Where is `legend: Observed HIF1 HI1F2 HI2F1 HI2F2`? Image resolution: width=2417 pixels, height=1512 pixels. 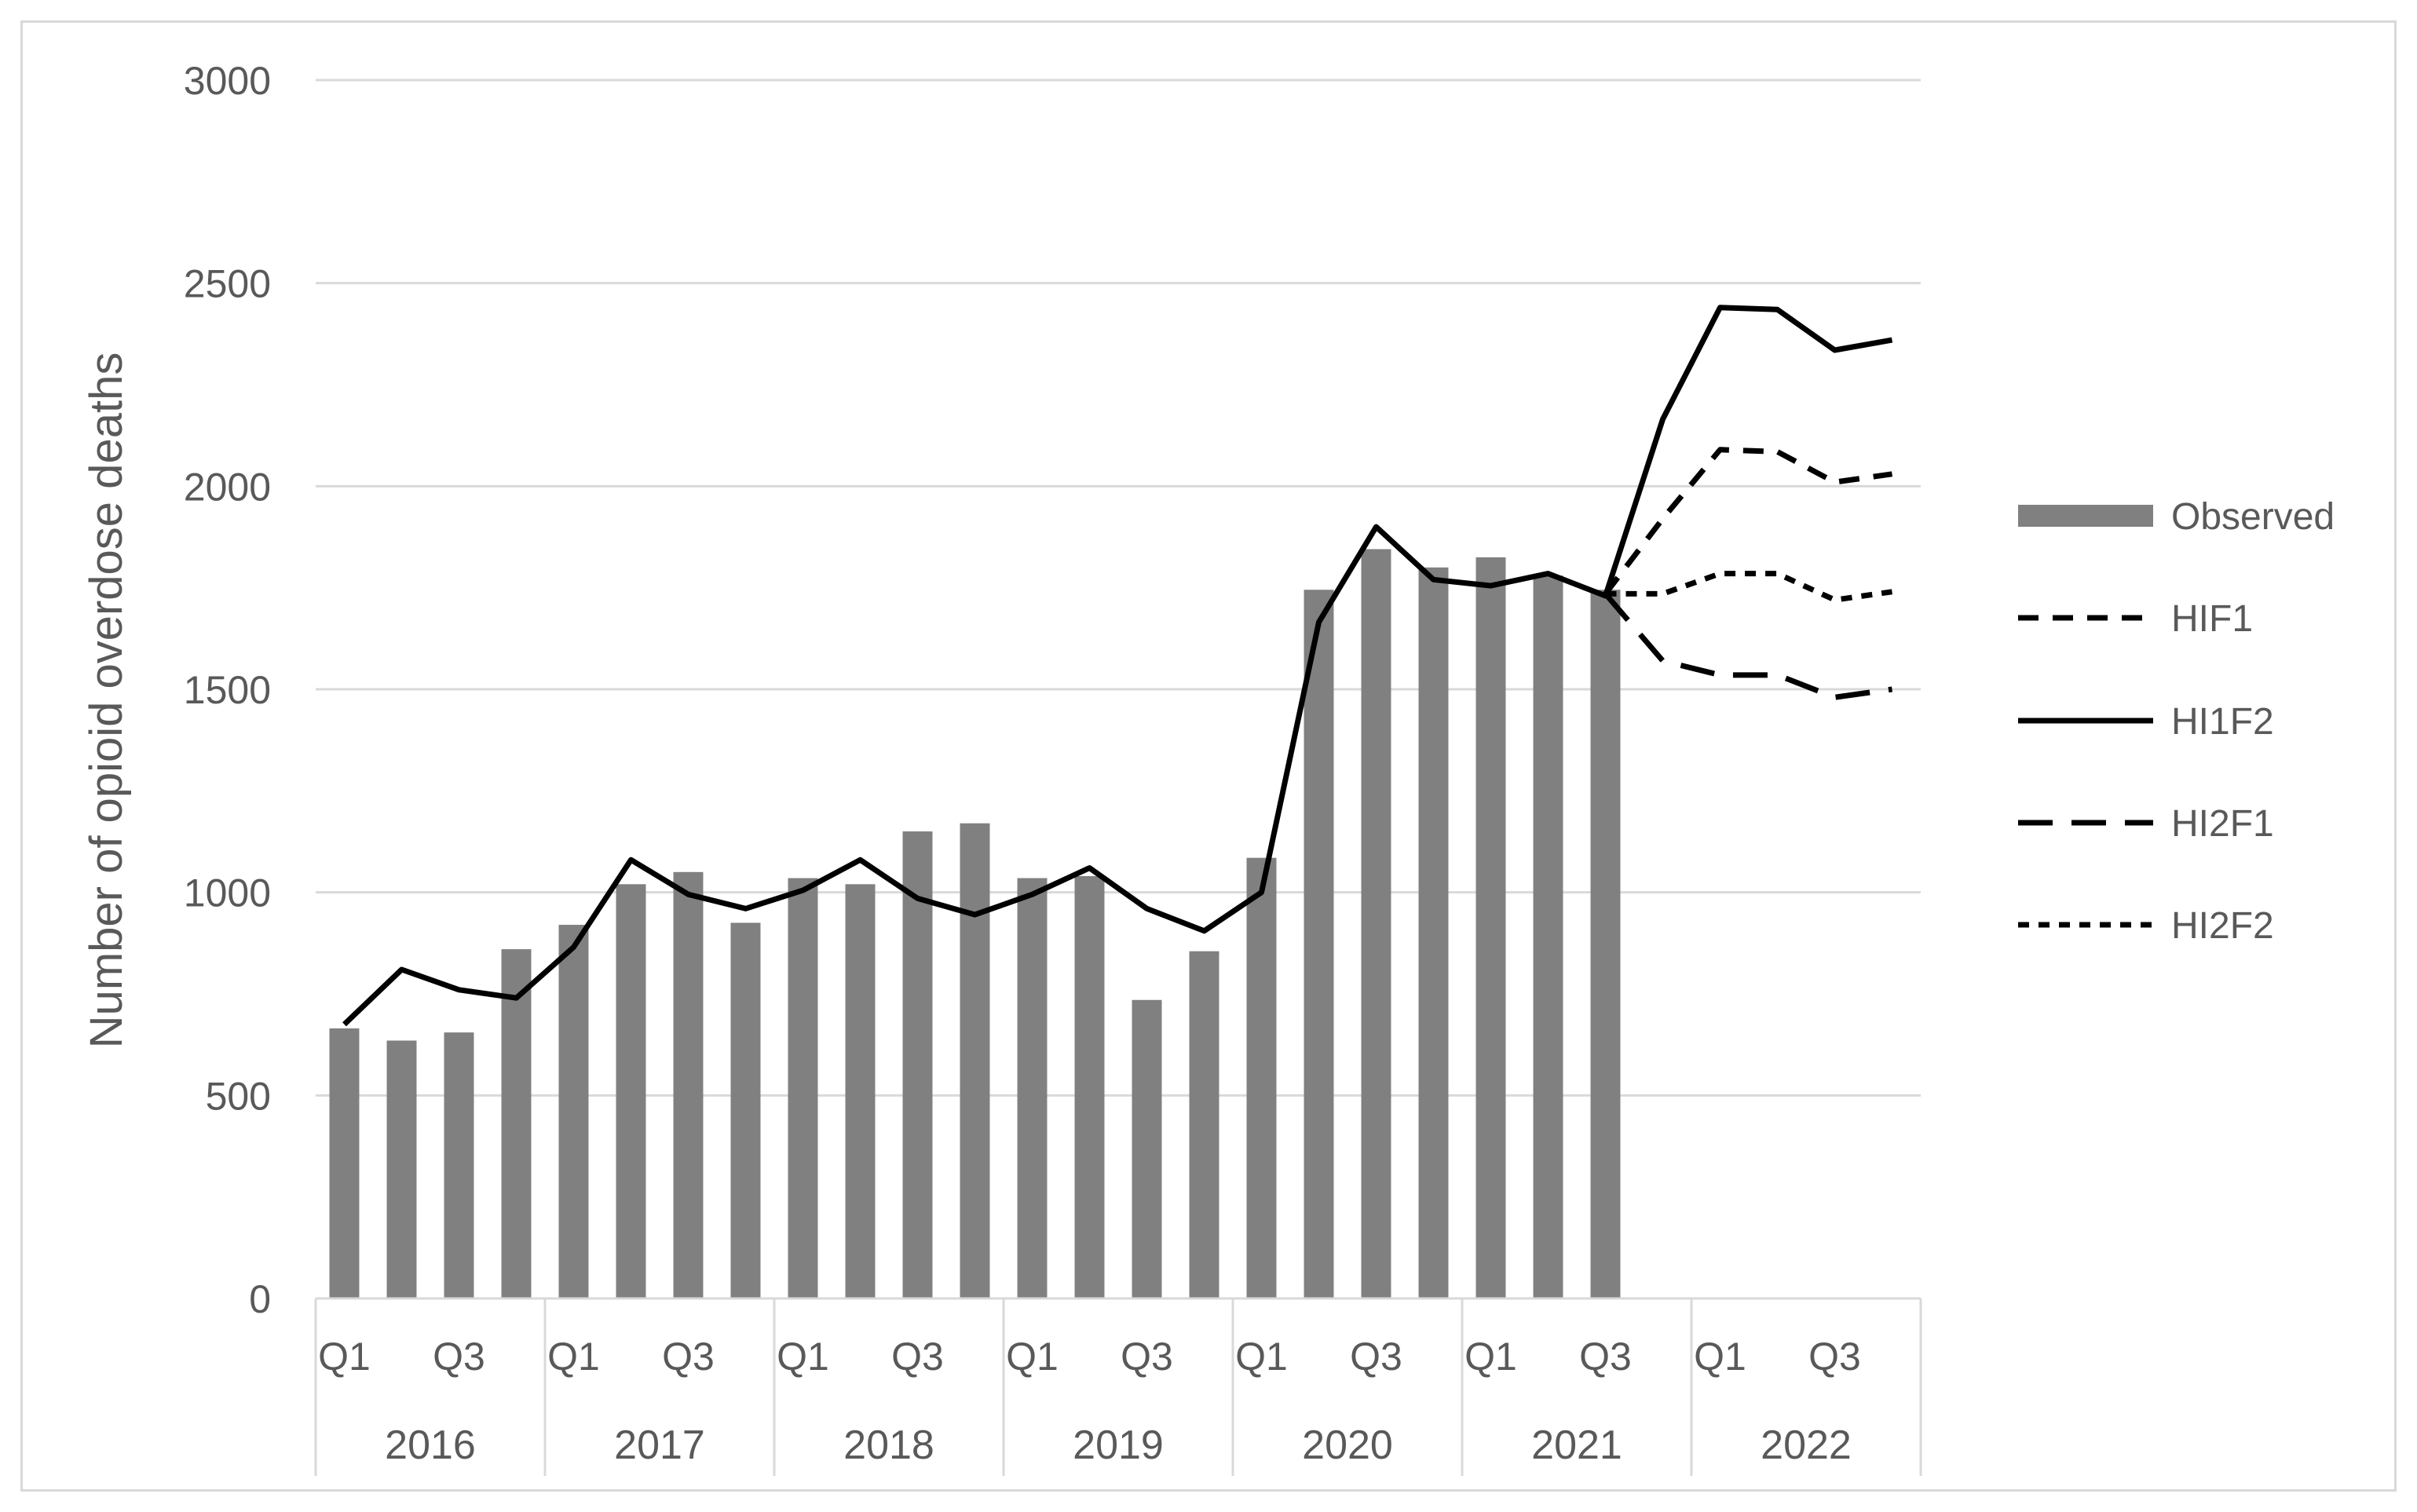
legend: Observed HIF1 HI1F2 HI2F1 HI2F2 is located at coordinates (2176, 721).